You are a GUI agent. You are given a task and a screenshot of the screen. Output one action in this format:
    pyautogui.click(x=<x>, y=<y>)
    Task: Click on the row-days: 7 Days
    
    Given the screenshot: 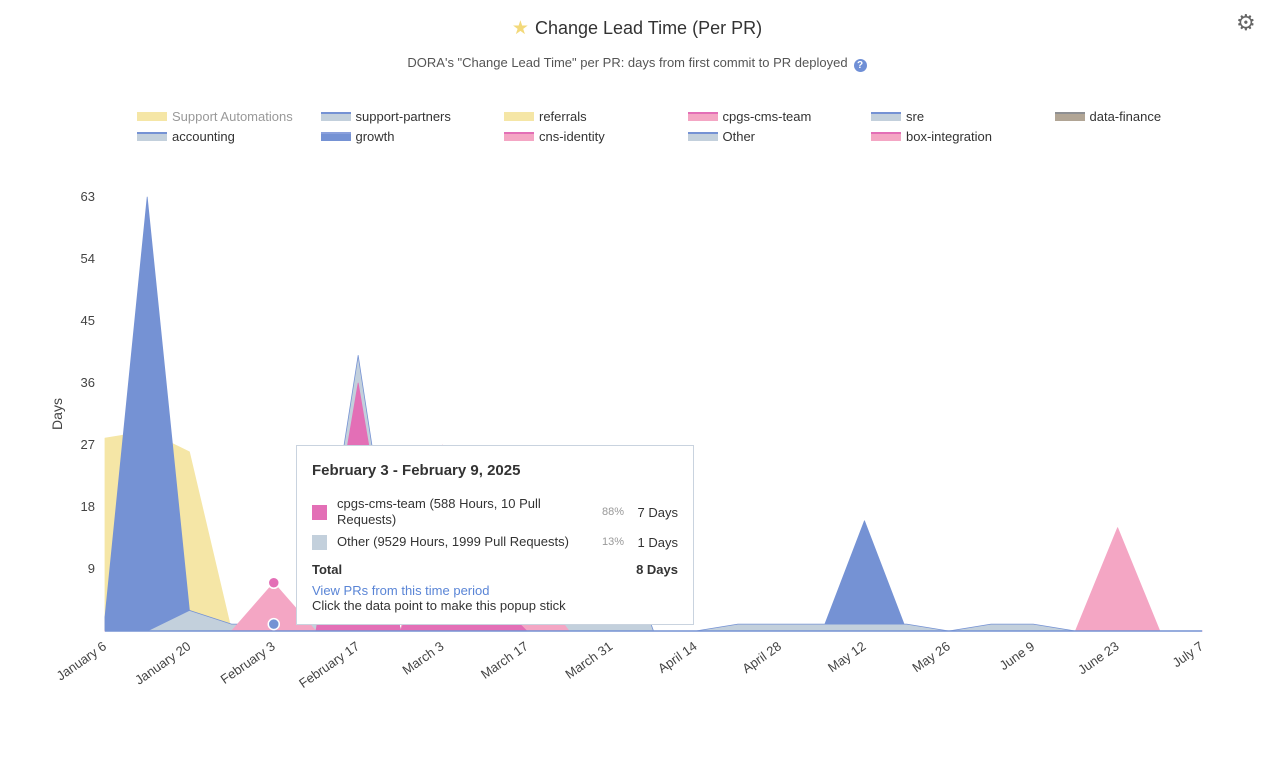 What is the action you would take?
    pyautogui.click(x=657, y=512)
    